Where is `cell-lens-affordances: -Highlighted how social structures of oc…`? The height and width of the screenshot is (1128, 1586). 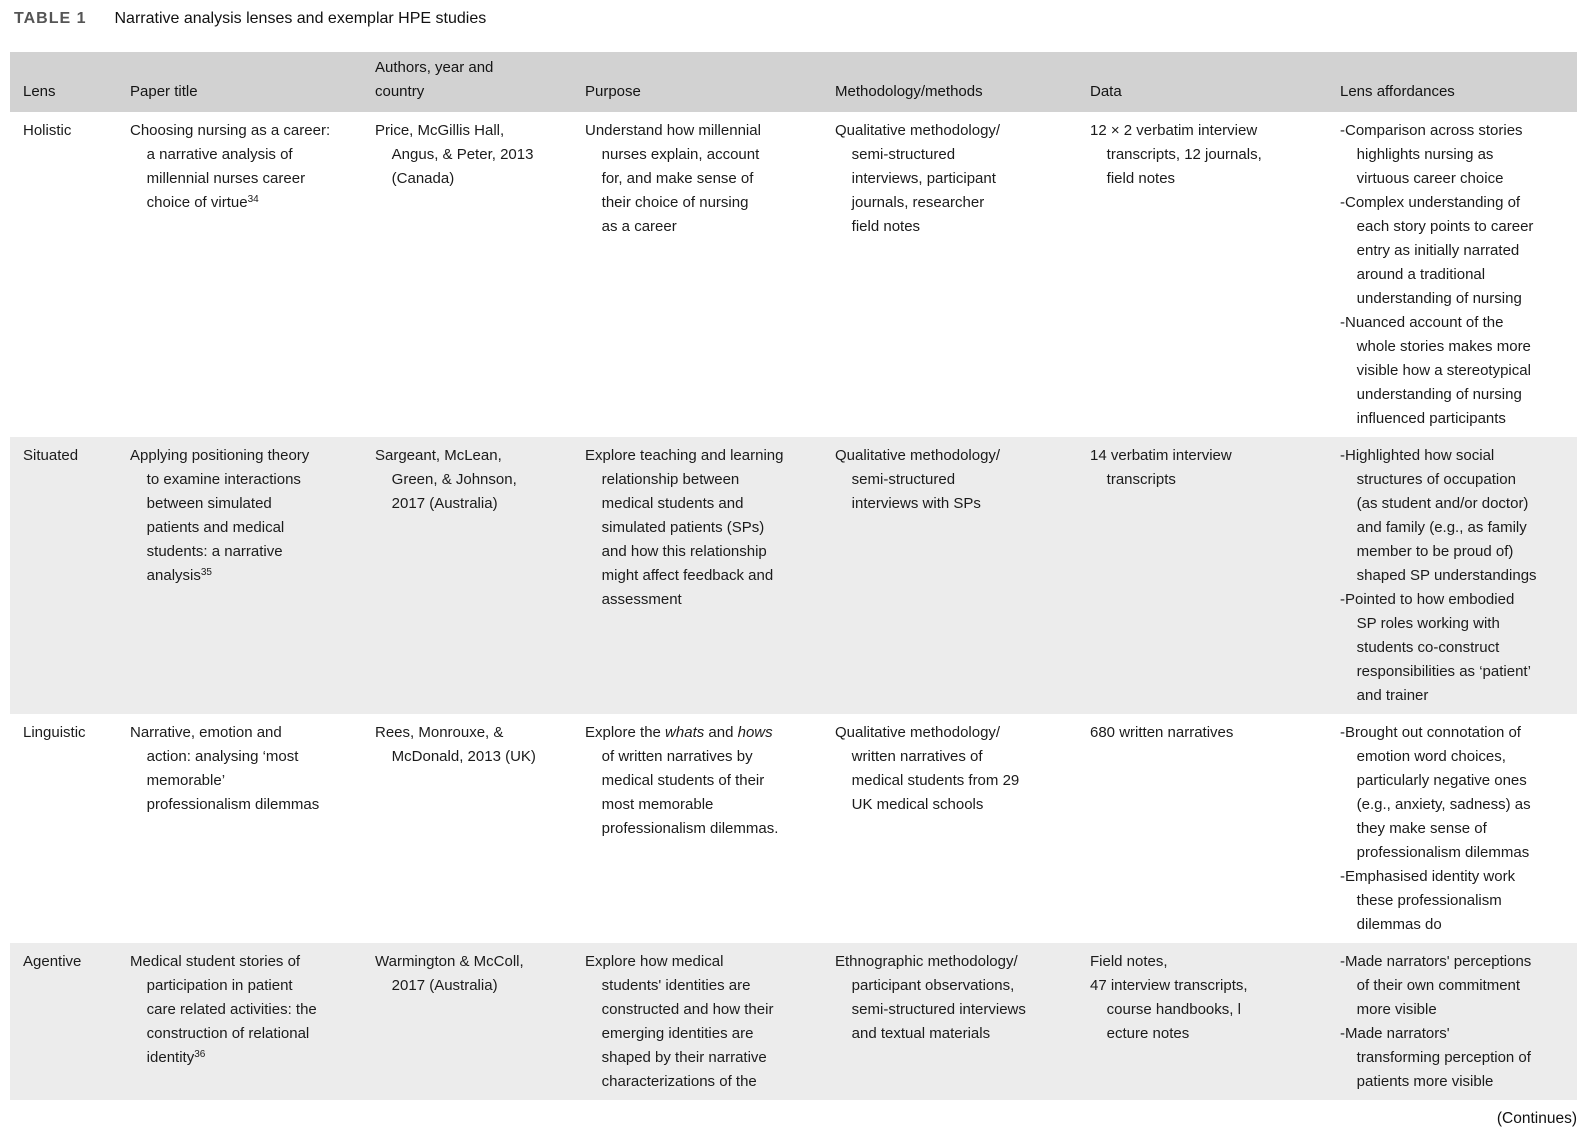 cell-lens-affordances: -Highlighted how social structures of oc… is located at coordinates (1438, 575).